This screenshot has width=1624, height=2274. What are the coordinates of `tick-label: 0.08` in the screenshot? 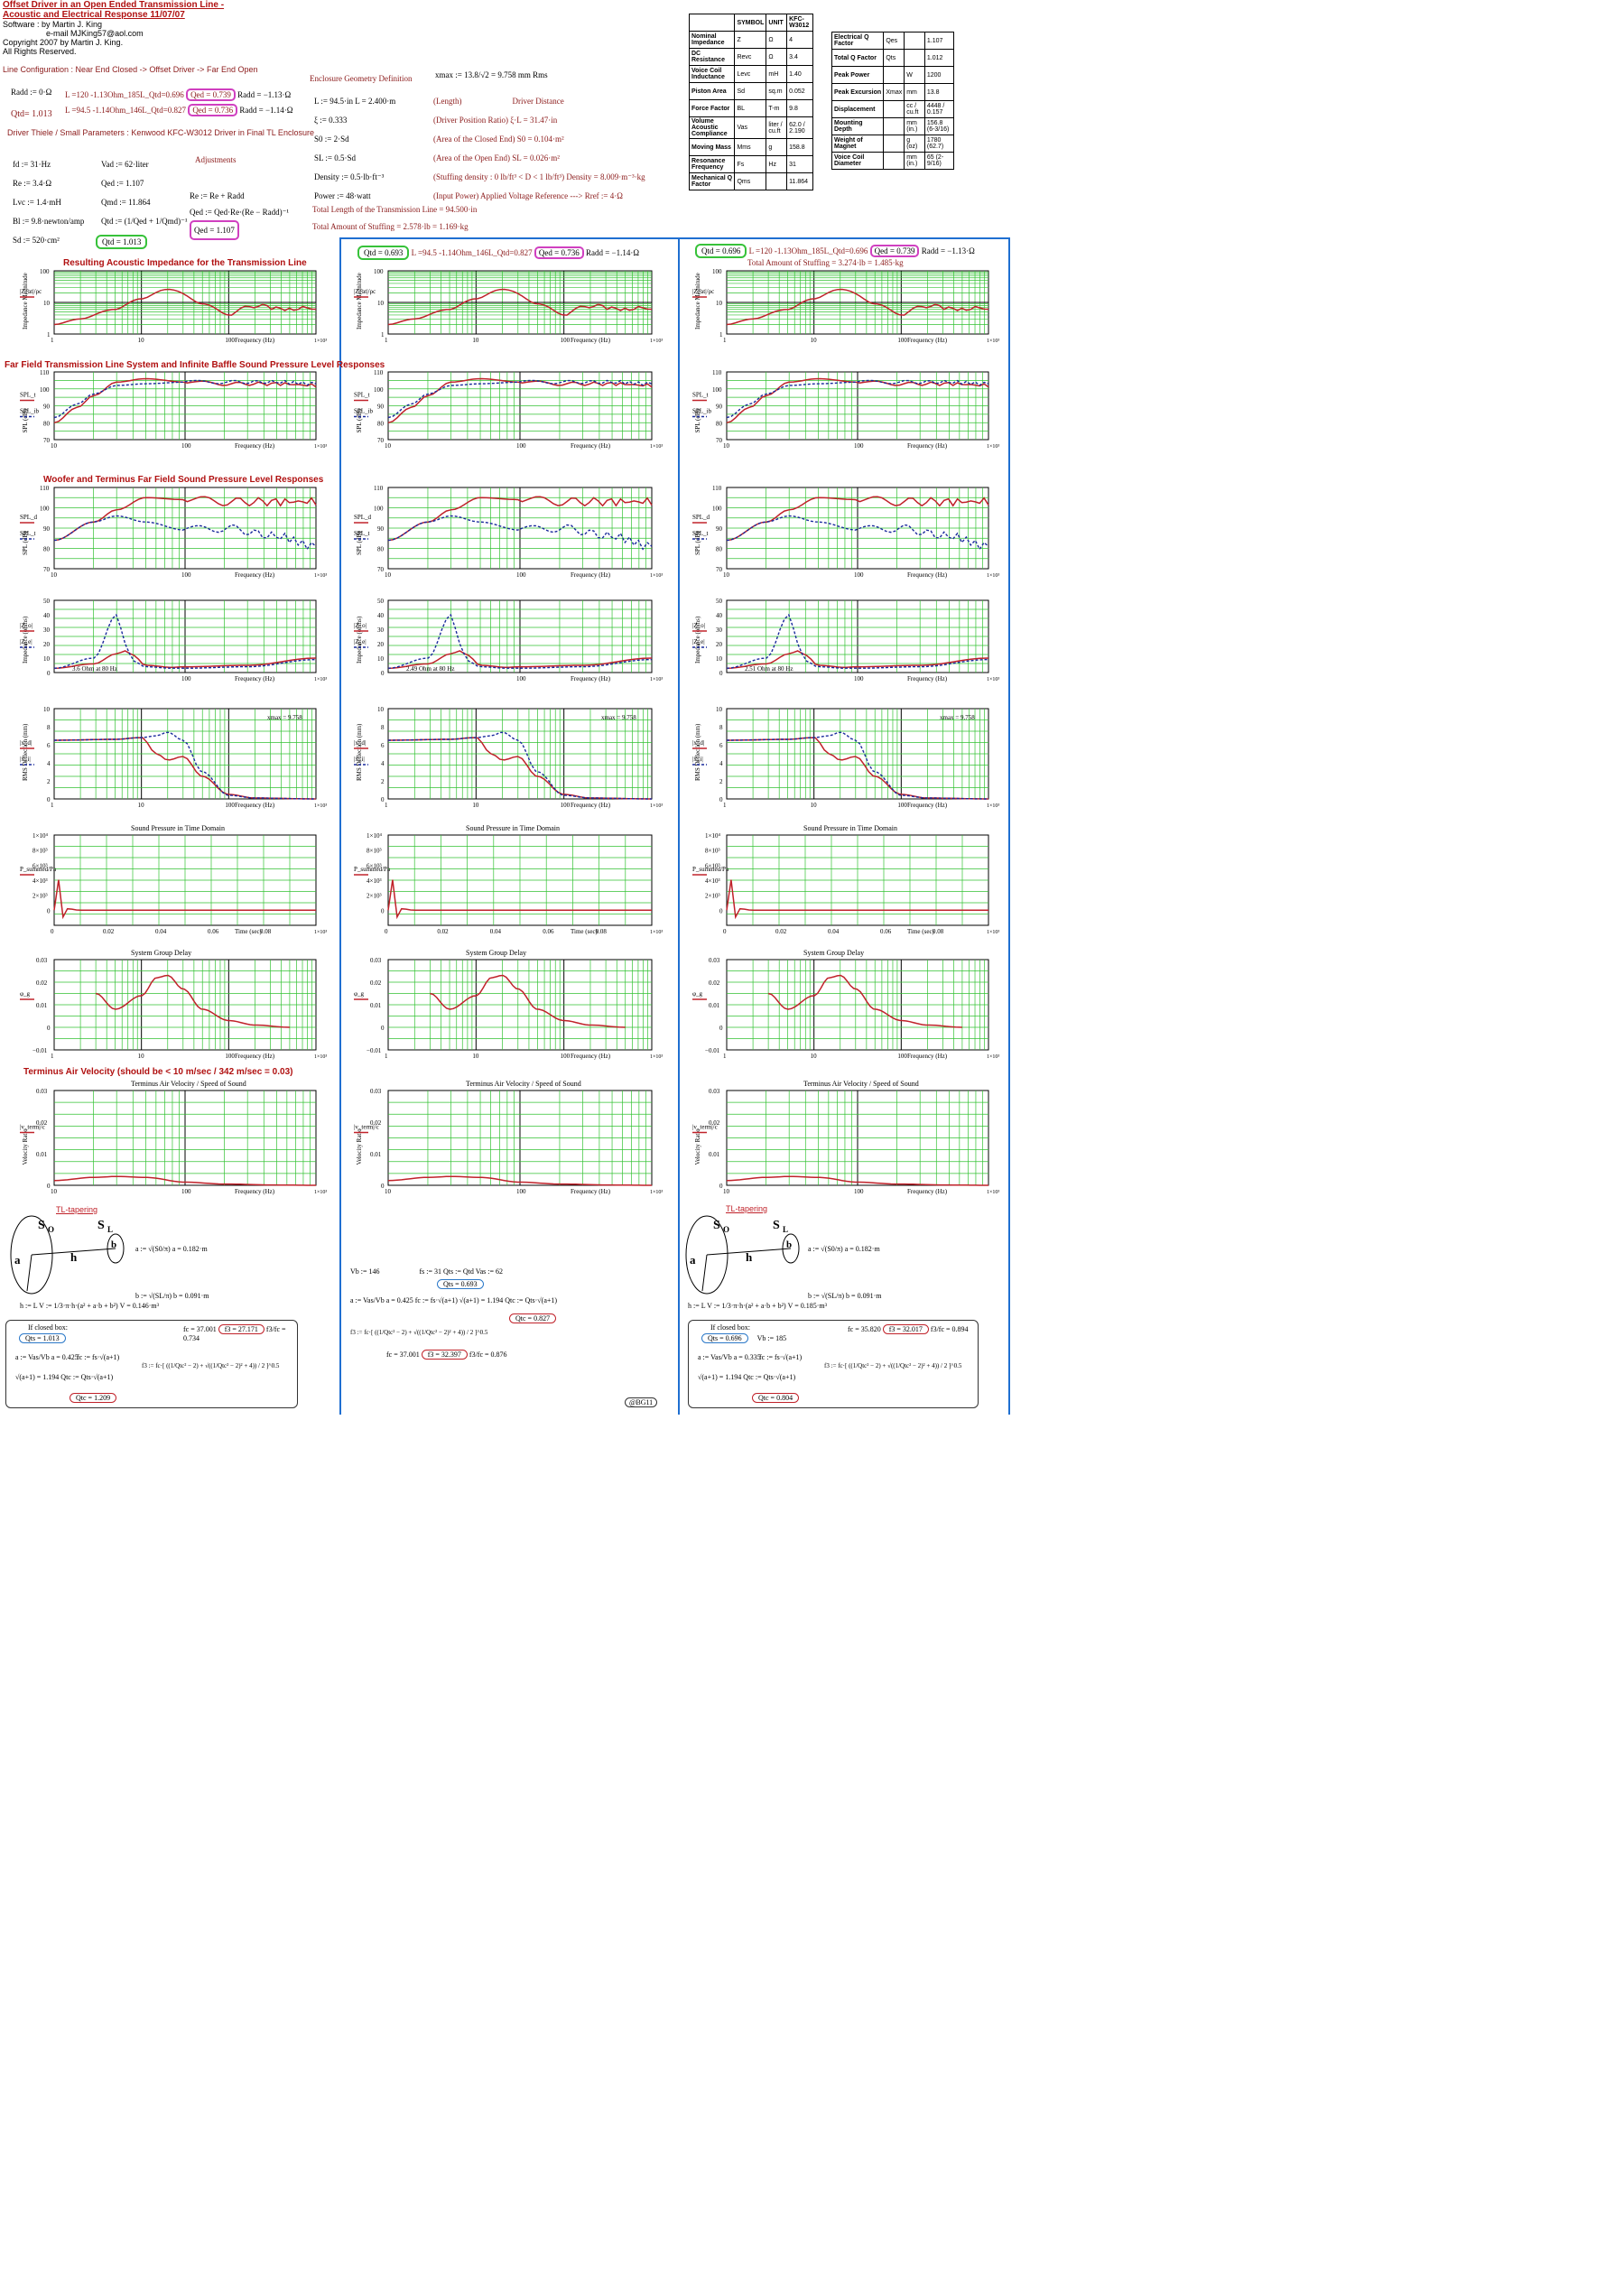 It's located at (938, 931).